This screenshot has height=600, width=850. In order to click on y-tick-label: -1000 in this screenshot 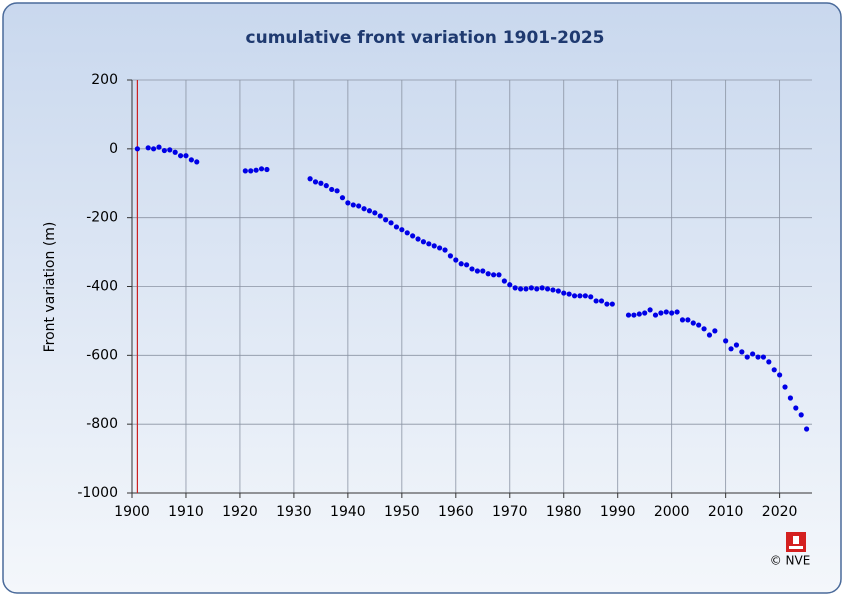, I will do `click(97, 493)`.